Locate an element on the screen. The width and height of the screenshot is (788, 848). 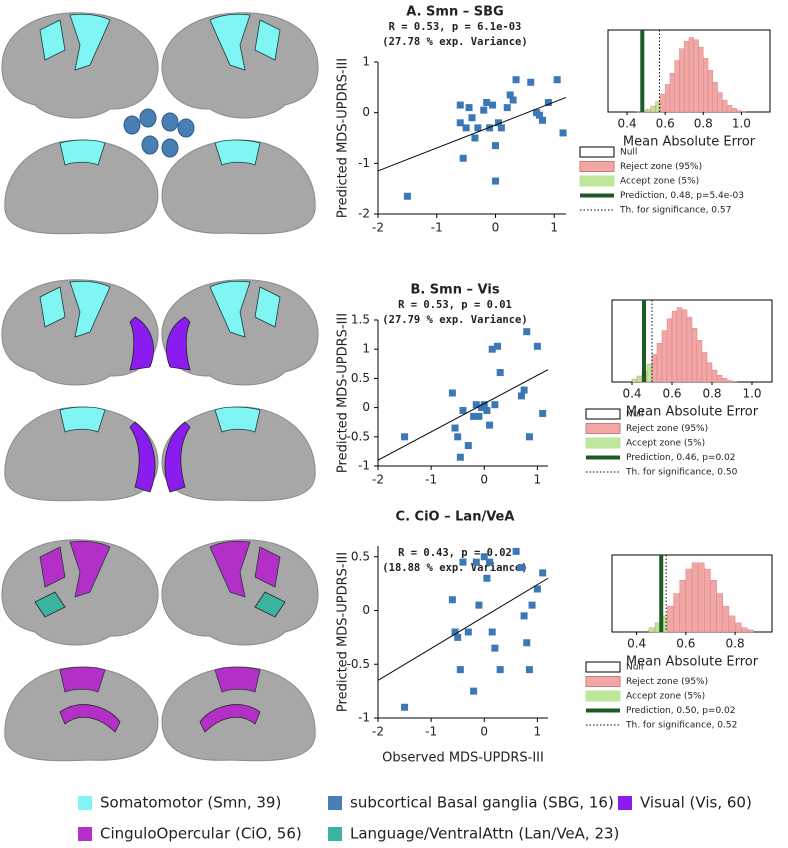
legend-label: CinguloOpercular (CiO, 56) is located at coordinates (201, 834).